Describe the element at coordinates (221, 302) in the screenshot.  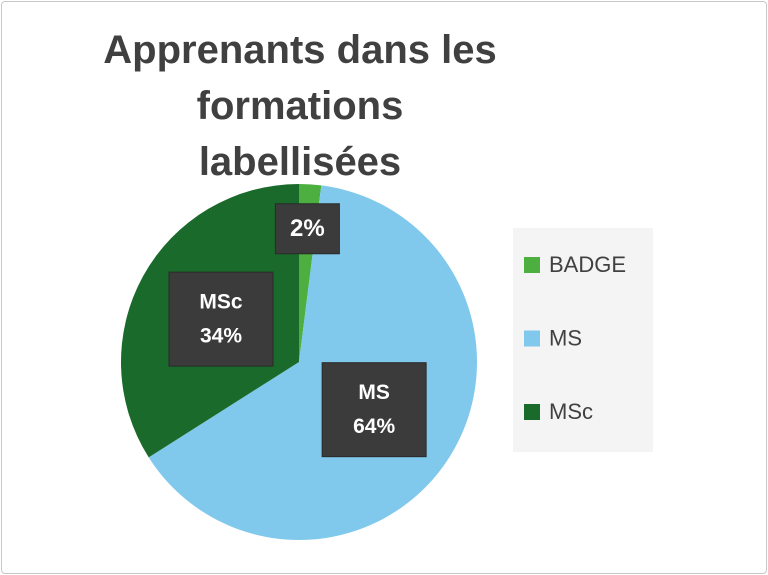
I see `data-label-category: MSc` at that location.